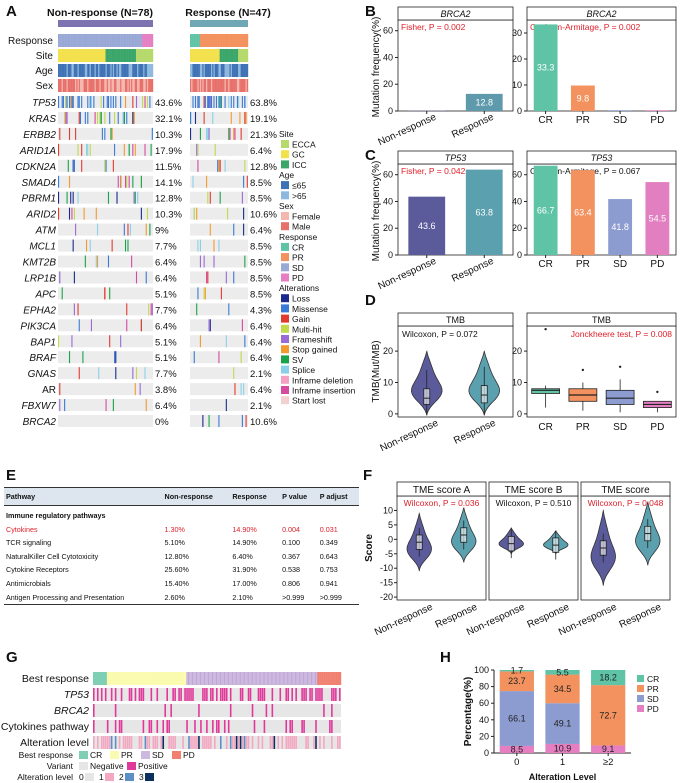 This screenshot has width=685, height=783. I want to click on cell-nr: 2.60%, so click(196, 597).